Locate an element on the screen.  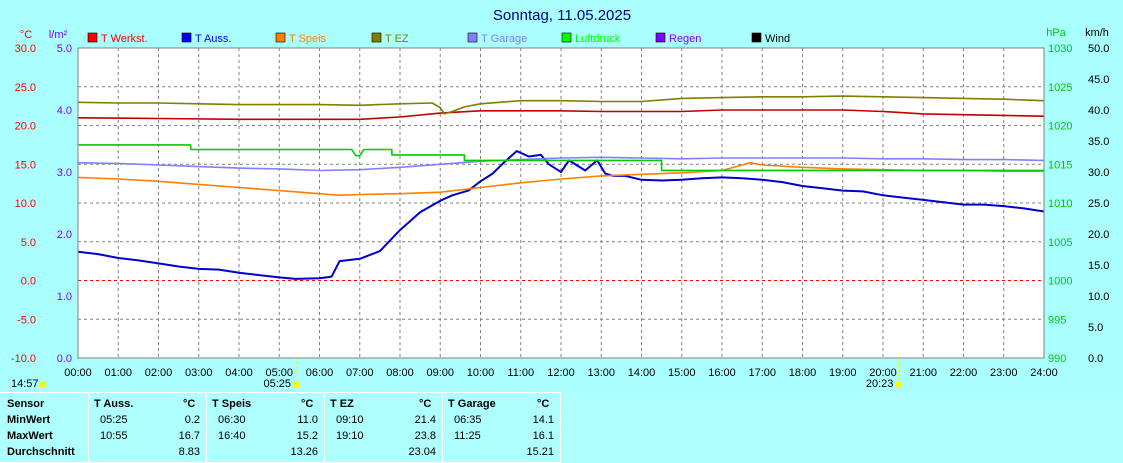
wind-unit-label: km/h is located at coordinates (1097, 33).